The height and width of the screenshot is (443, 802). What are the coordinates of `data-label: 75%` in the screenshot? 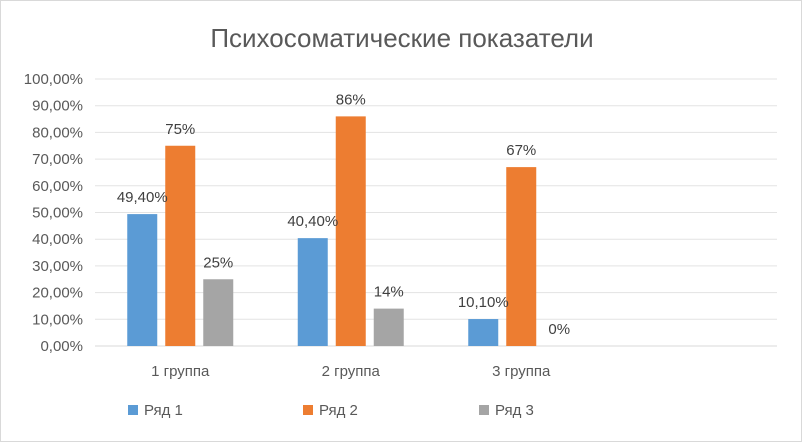 It's located at (180, 129).